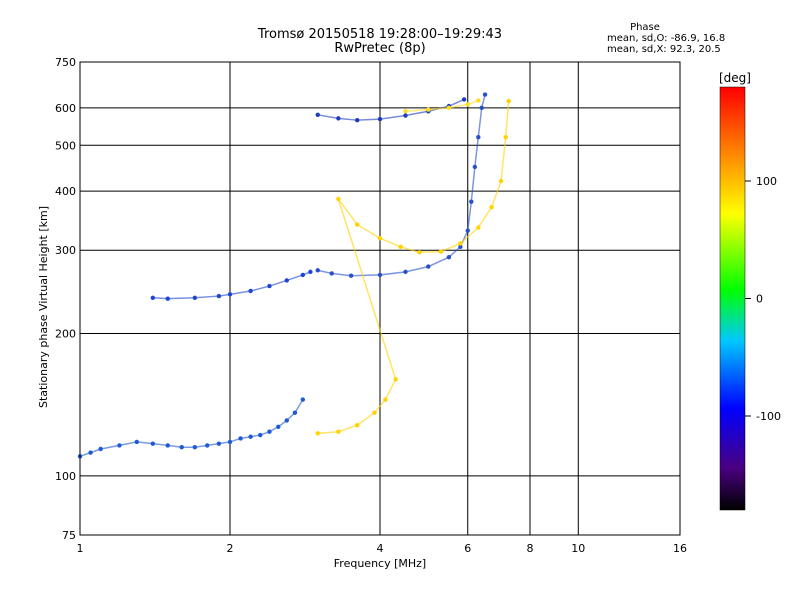 The image size is (800, 600). What do you see at coordinates (768, 416) in the screenshot?
I see `colorbar-tick-label: -100` at bounding box center [768, 416].